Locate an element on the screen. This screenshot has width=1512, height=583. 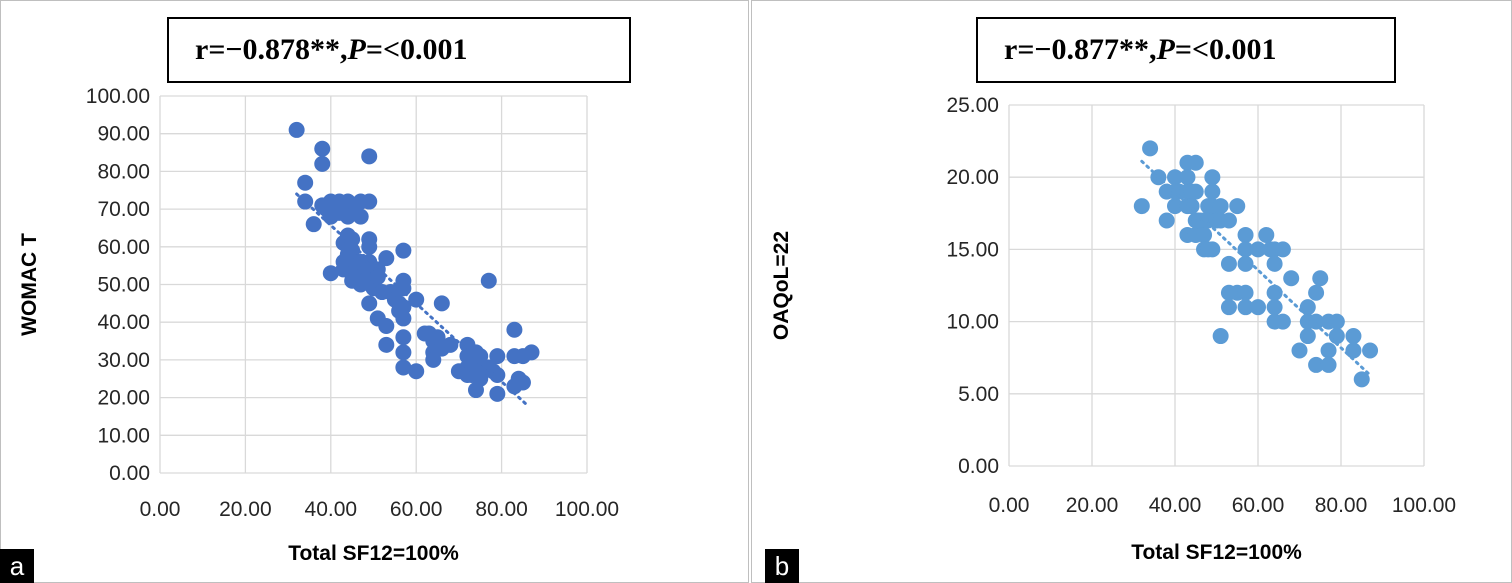
x-tick-label-a: 80.00 is located at coordinates (501, 509).